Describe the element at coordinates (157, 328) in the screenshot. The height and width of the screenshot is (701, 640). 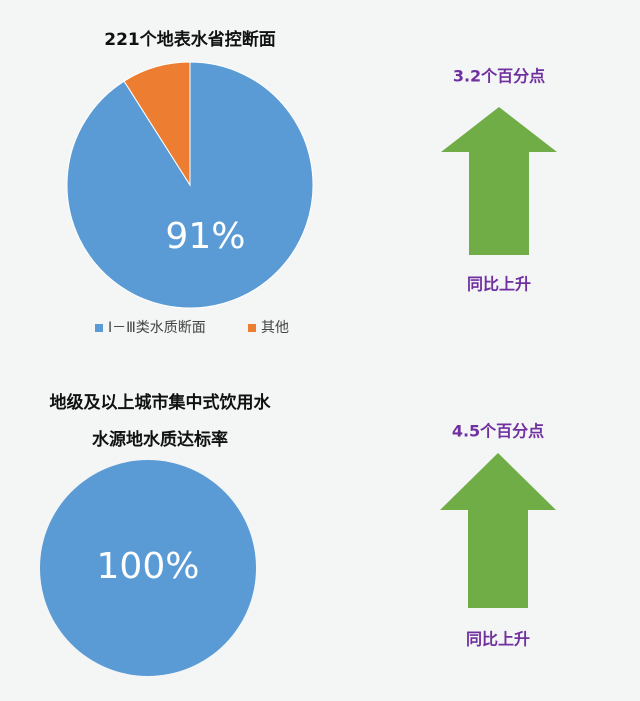
I see `legend-label: Ⅰ－Ⅲ类水质断面` at that location.